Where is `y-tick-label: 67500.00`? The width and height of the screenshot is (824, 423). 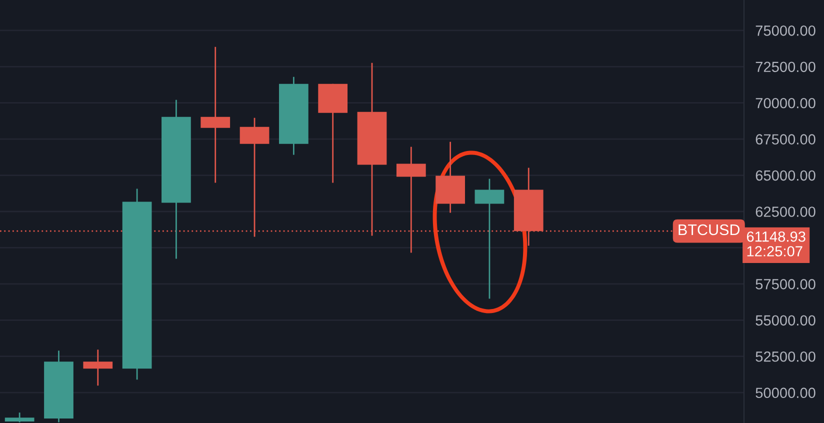 y-tick-label: 67500.00 is located at coordinates (786, 139).